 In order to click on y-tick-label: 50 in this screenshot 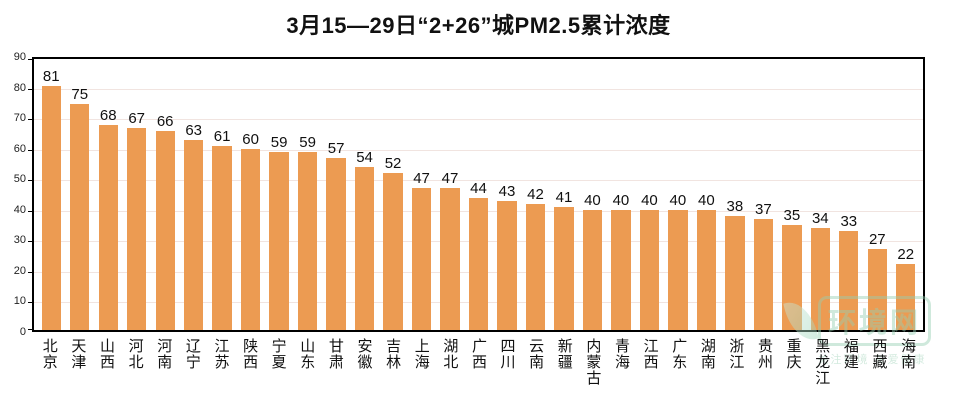, I will do `click(19, 179)`.